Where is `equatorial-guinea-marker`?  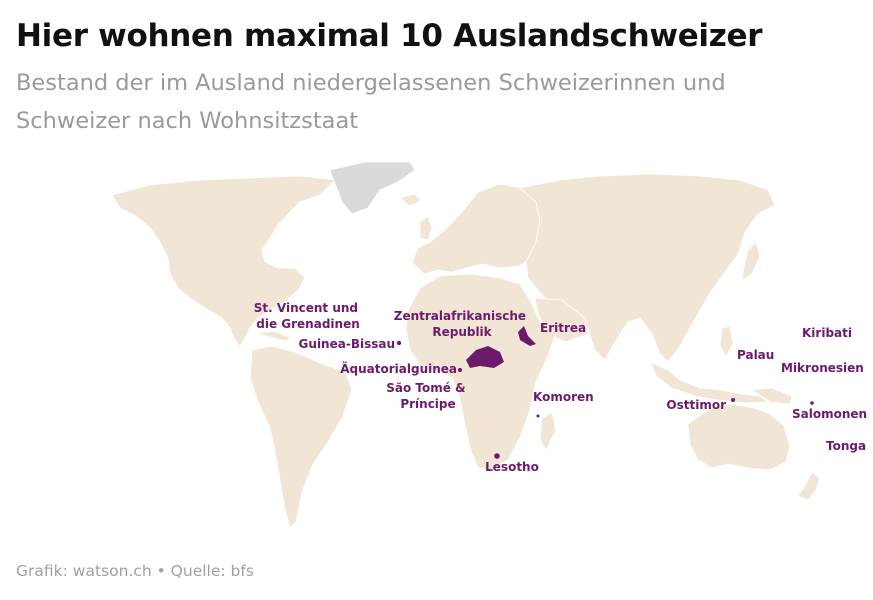 equatorial-guinea-marker is located at coordinates (460, 370).